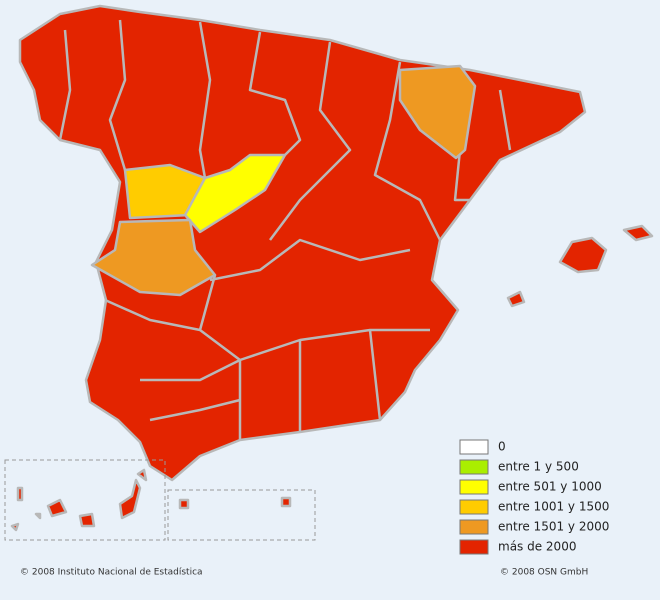  Describe the element at coordinates (538, 467) in the screenshot. I see `legend-label: entre 1 y 500` at that location.